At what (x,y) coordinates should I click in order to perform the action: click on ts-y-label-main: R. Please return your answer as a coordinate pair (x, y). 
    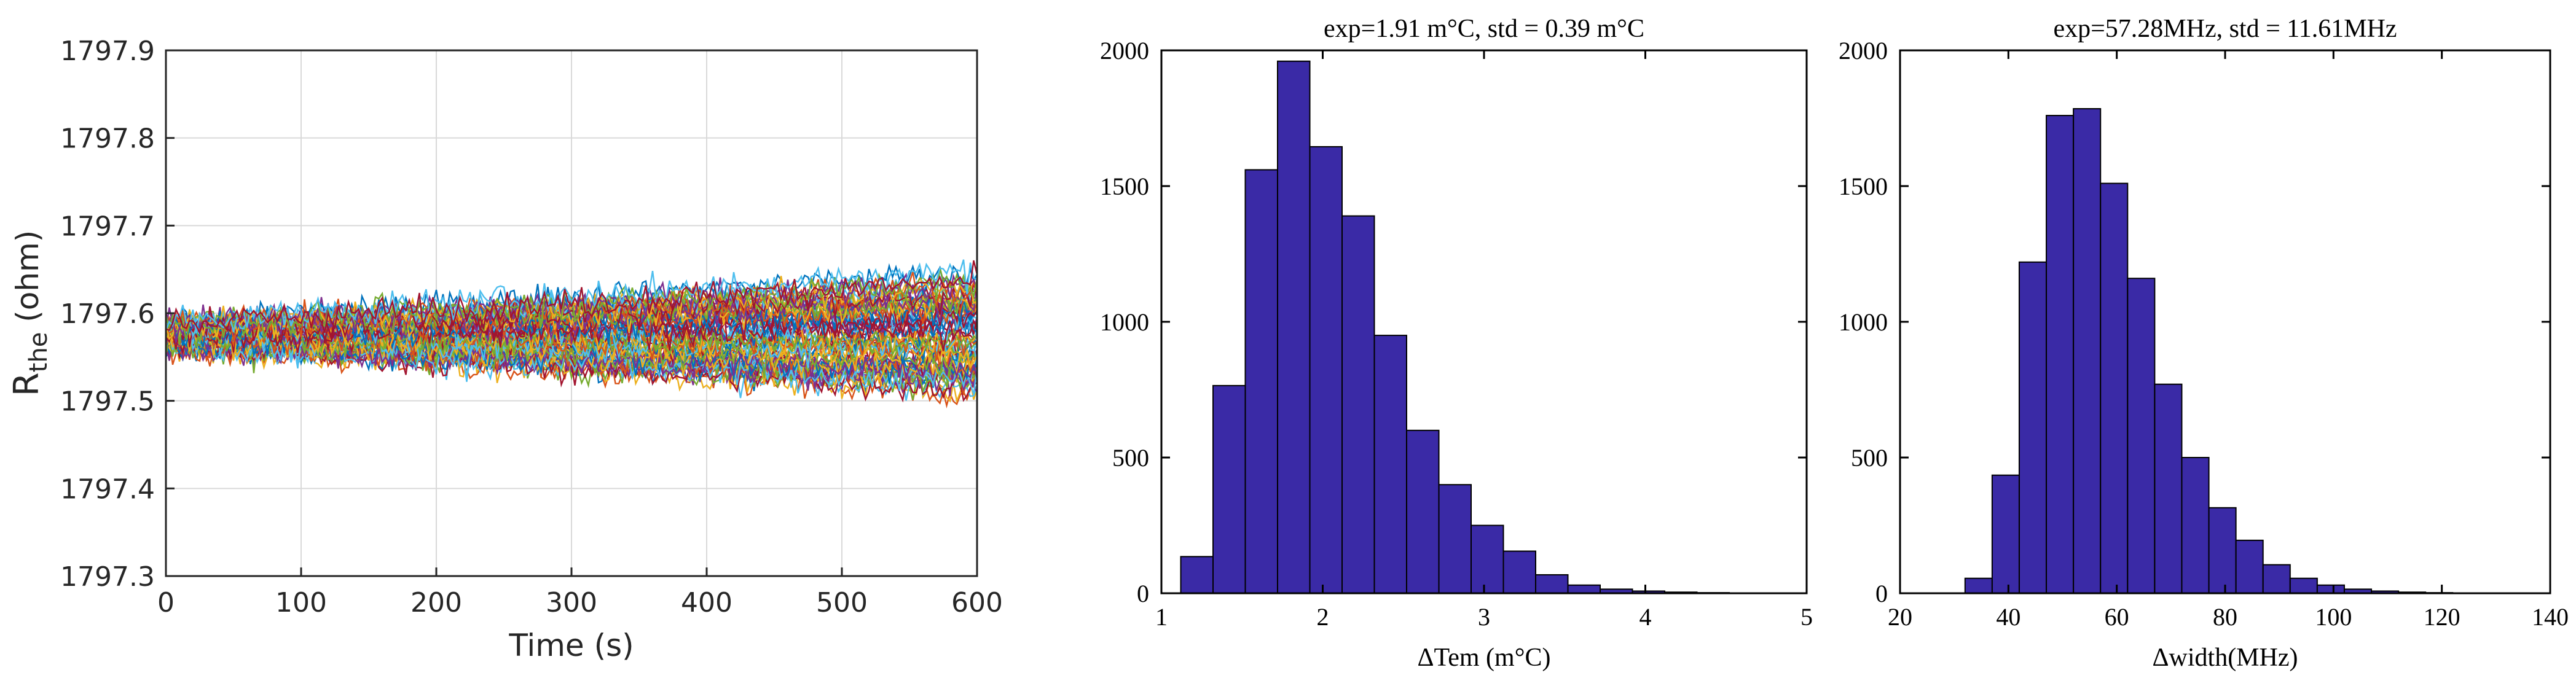
    Looking at the image, I should click on (27, 384).